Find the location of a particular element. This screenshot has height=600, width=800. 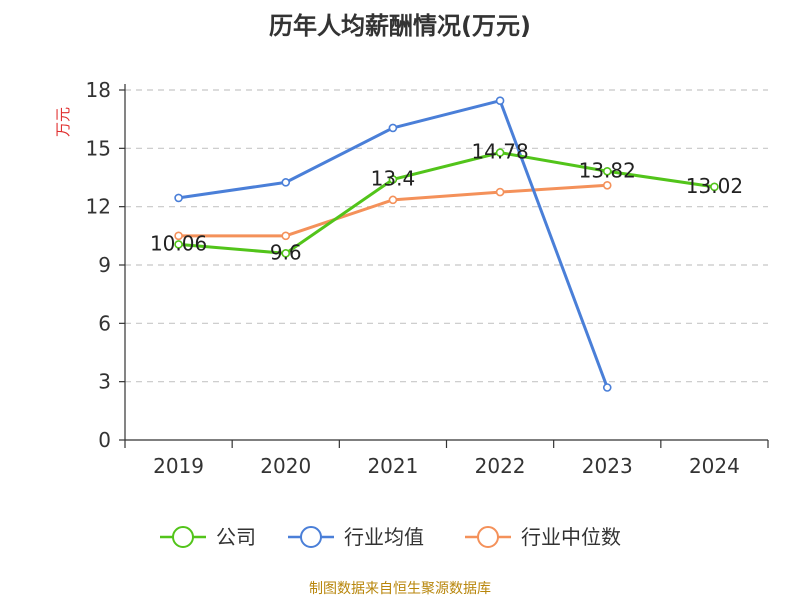

data-label: 13.4 is located at coordinates (393, 178).